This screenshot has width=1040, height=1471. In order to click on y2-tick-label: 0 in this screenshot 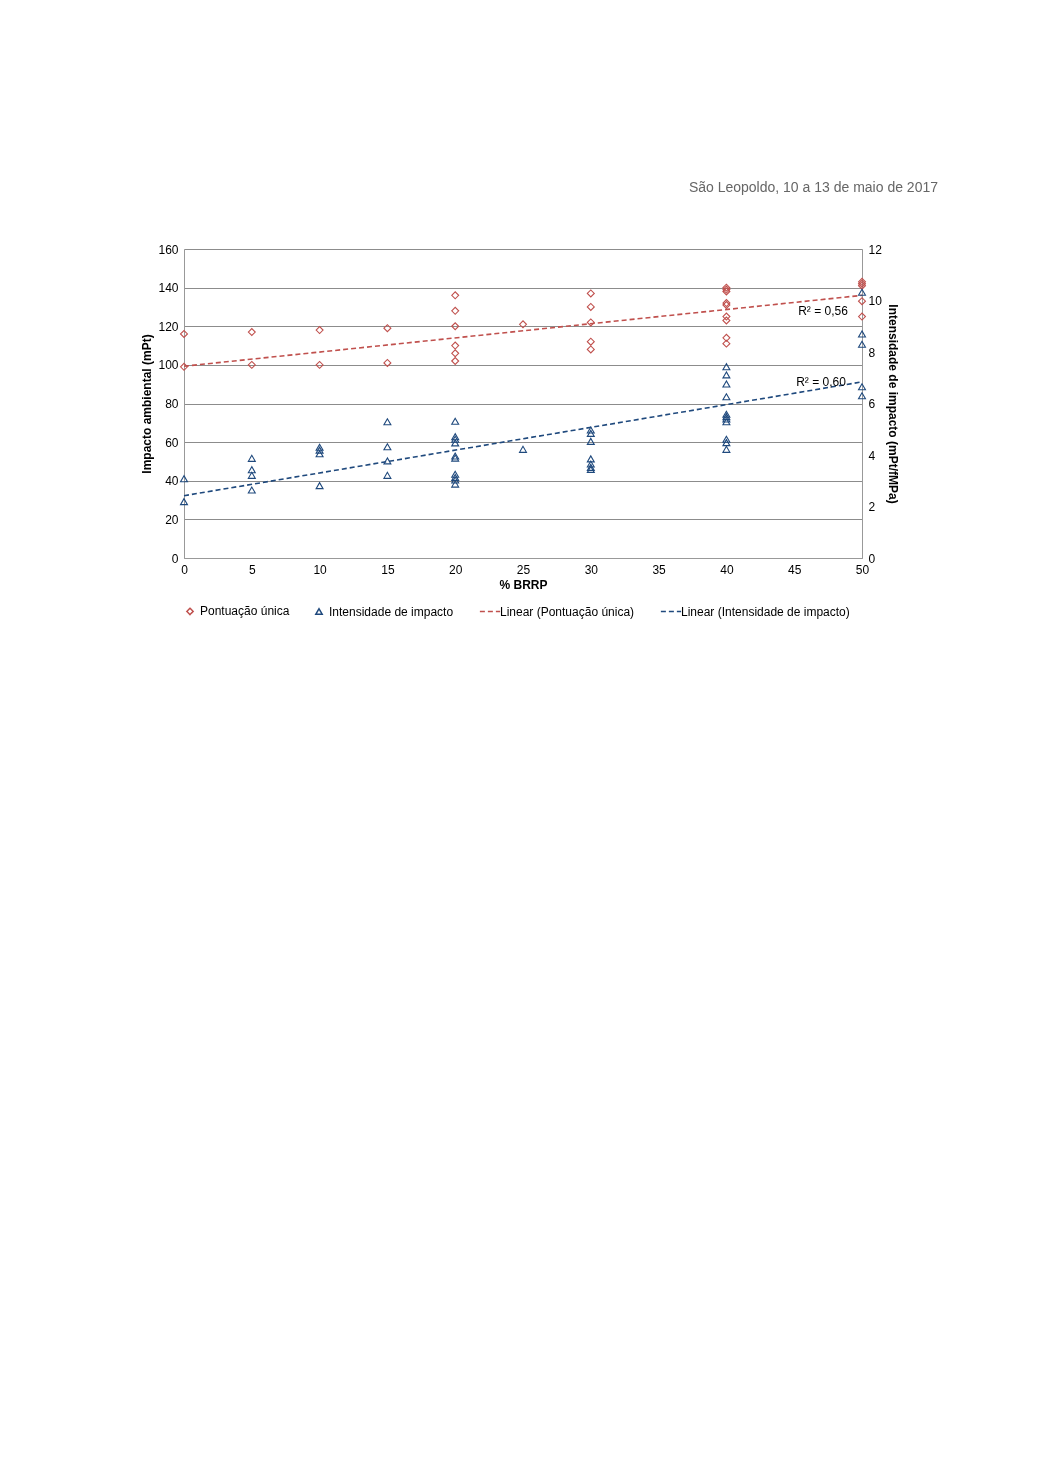, I will do `click(872, 558)`.